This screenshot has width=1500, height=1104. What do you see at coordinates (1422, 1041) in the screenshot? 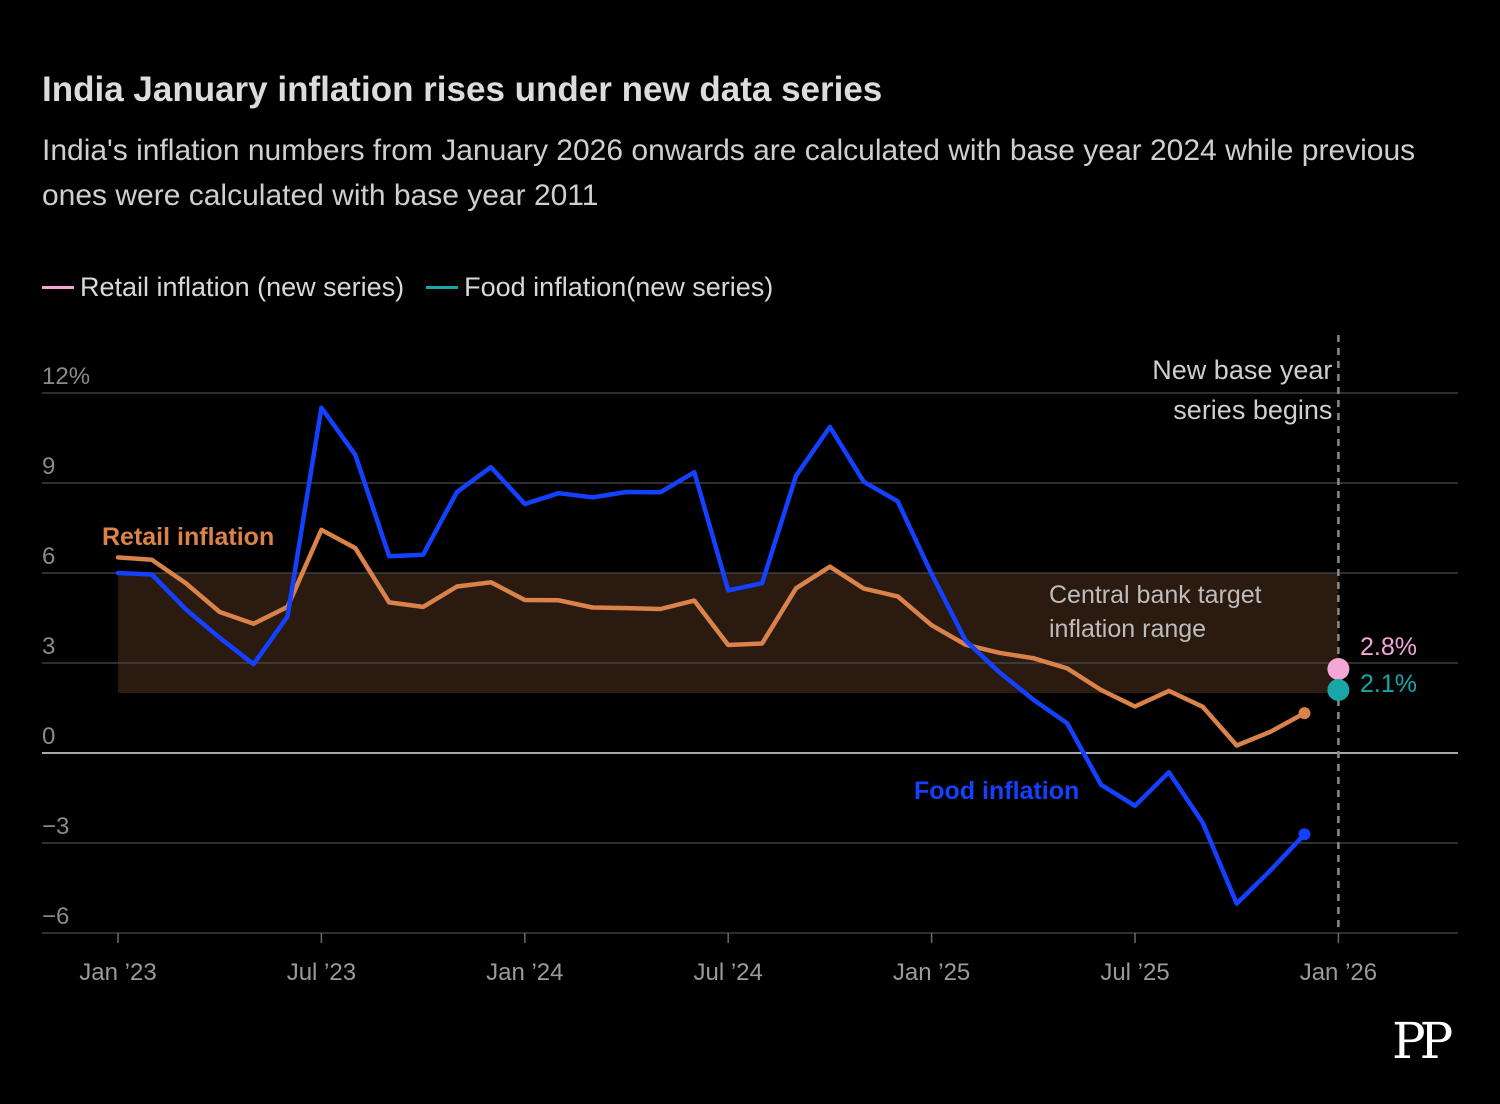
I see `logo: PP` at bounding box center [1422, 1041].